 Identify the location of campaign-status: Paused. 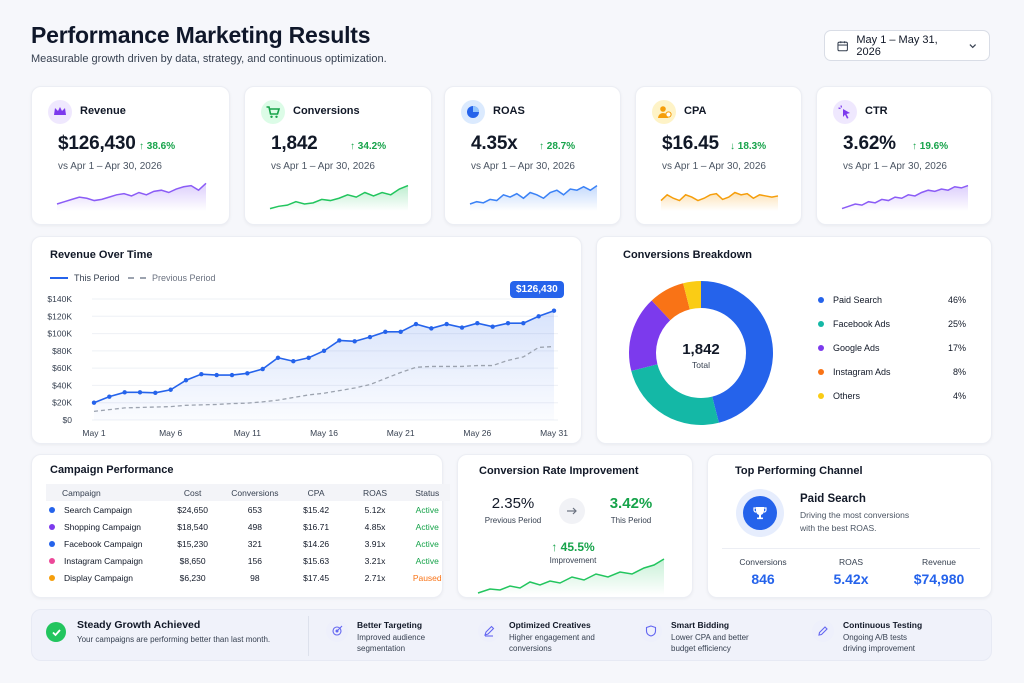
(427, 577).